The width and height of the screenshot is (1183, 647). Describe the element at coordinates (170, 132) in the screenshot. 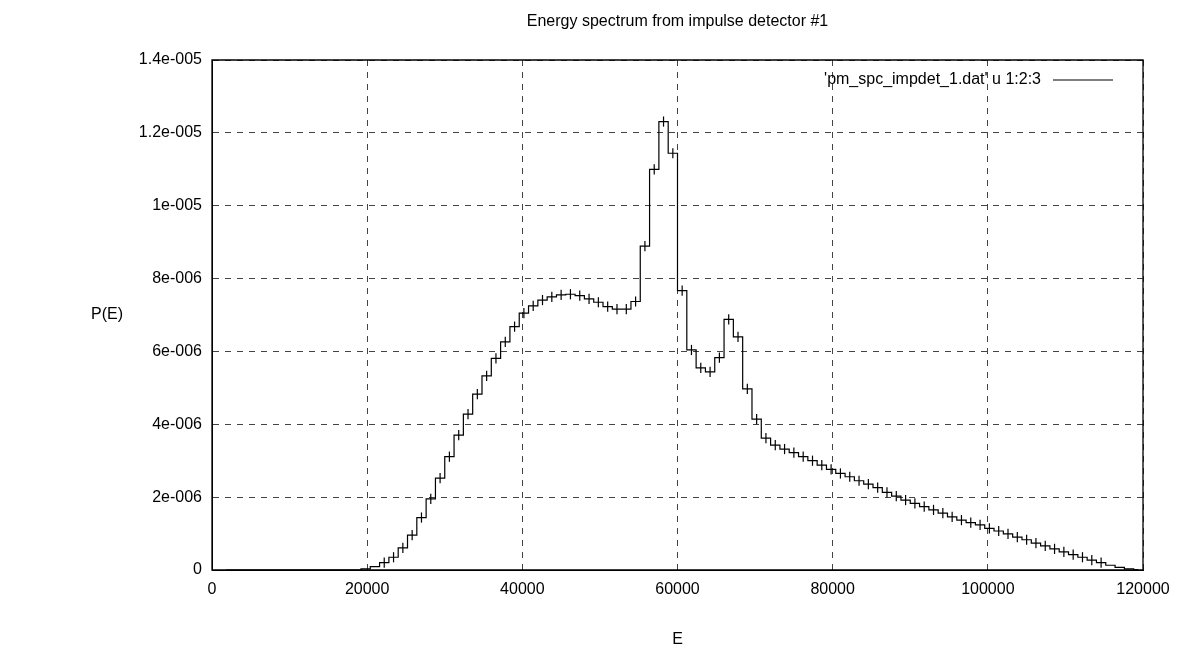

I see `y-tick-label: 1.2e-005` at that location.